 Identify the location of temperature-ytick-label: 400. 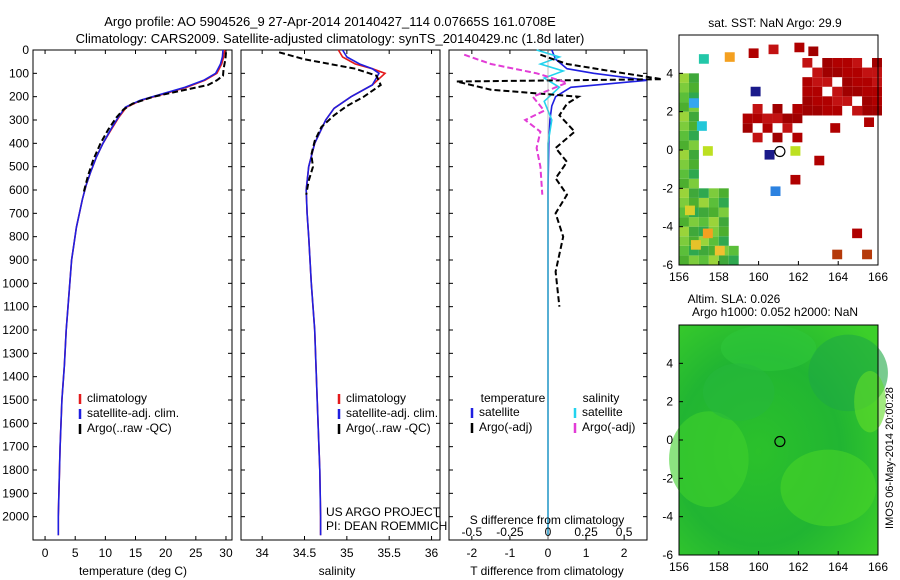
(19, 143).